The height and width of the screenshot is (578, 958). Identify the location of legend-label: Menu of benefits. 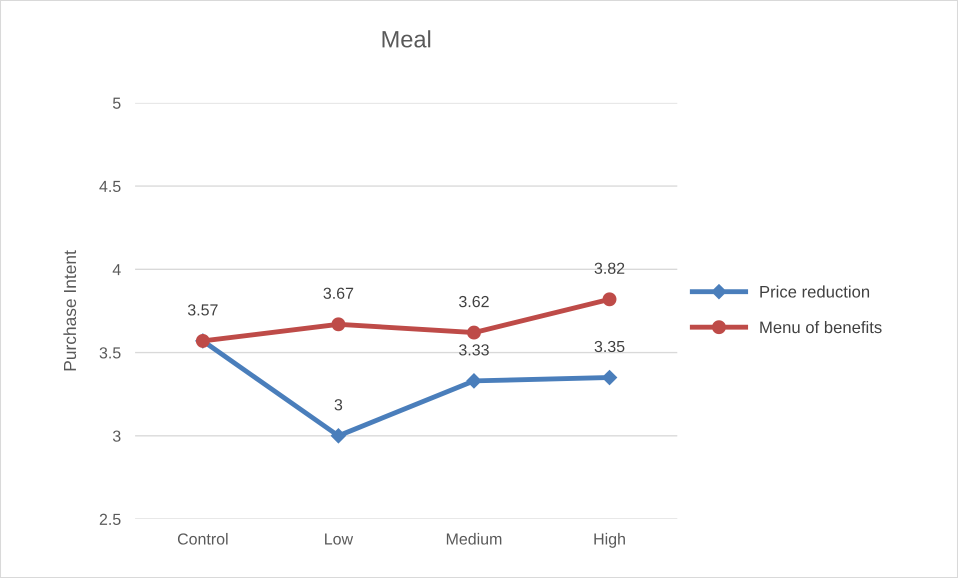
(821, 327).